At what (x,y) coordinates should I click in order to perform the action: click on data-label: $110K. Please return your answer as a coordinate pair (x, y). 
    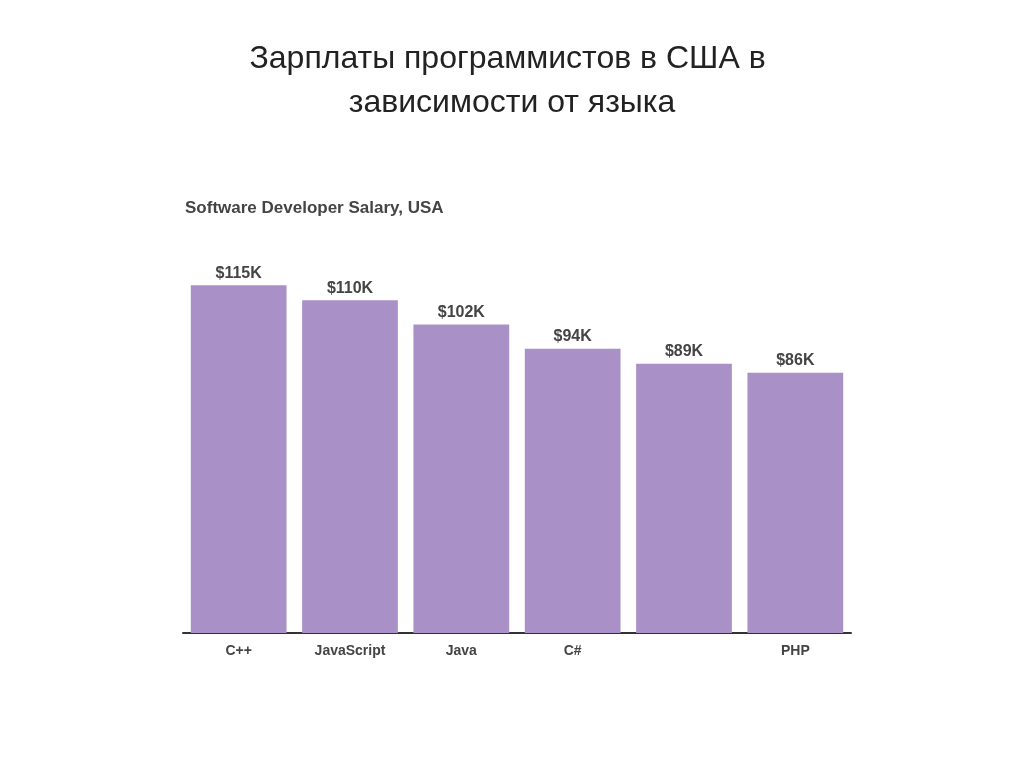
    Looking at the image, I should click on (350, 287).